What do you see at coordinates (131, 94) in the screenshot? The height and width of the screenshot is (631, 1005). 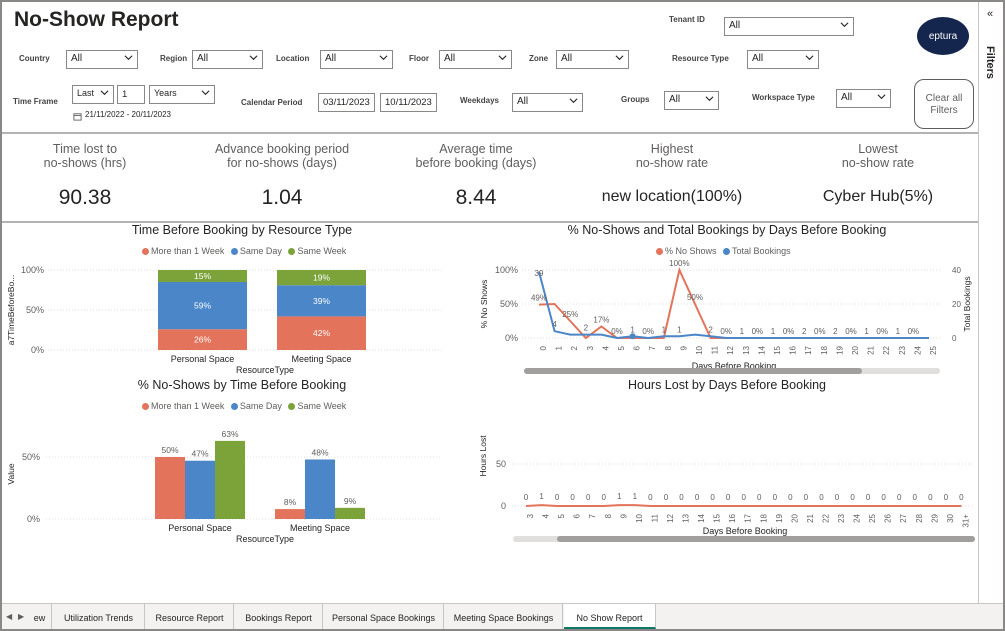 I see `time-frame-count-input: 1` at bounding box center [131, 94].